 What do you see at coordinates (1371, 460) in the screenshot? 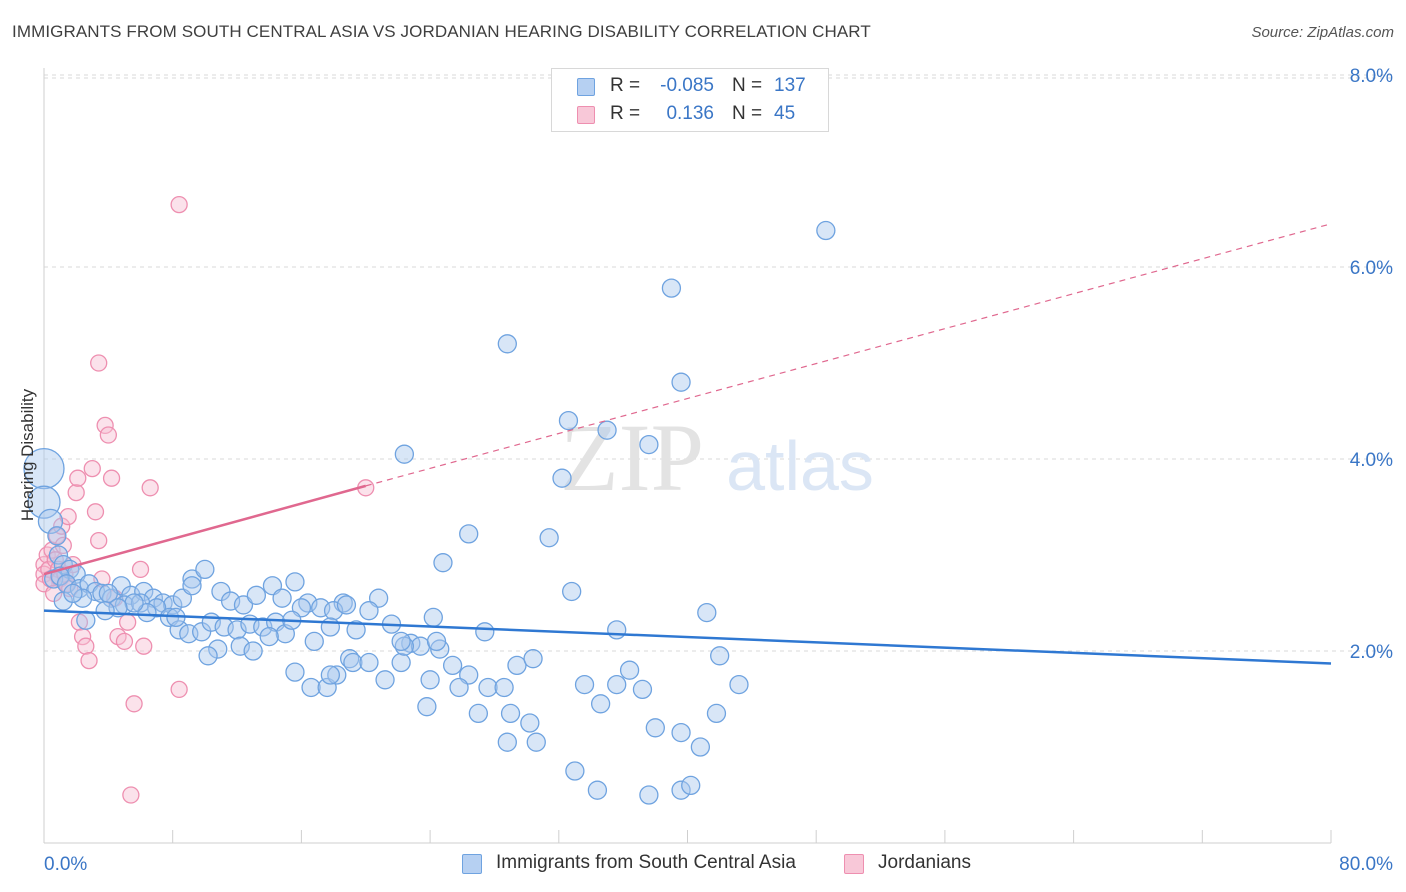
I see `y-tick-label: 4.0%` at bounding box center [1371, 460].